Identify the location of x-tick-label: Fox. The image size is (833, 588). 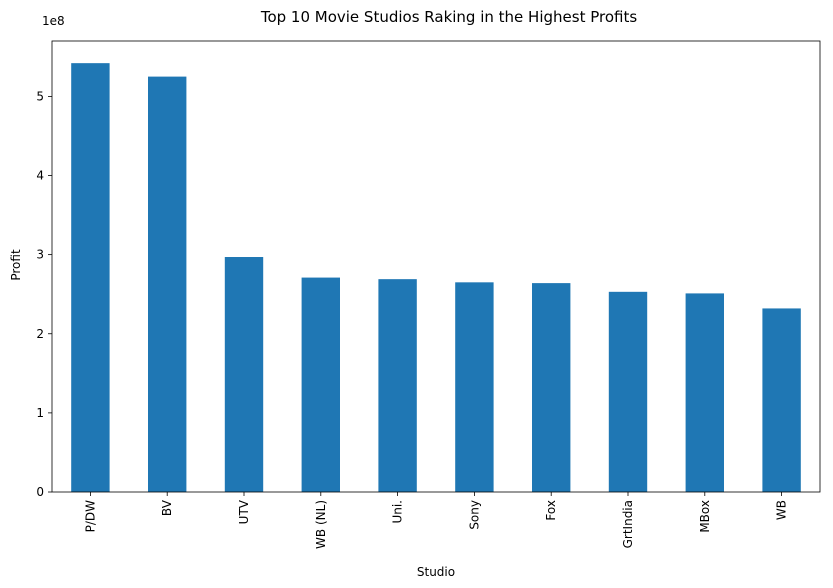
(551, 510).